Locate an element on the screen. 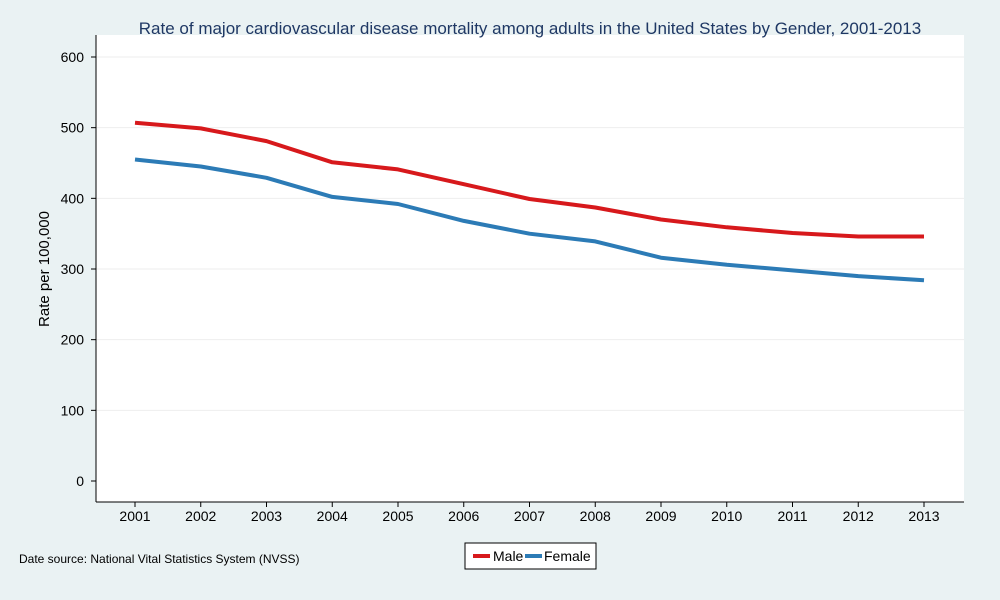  y-tick-label: 100 is located at coordinates (73, 410).